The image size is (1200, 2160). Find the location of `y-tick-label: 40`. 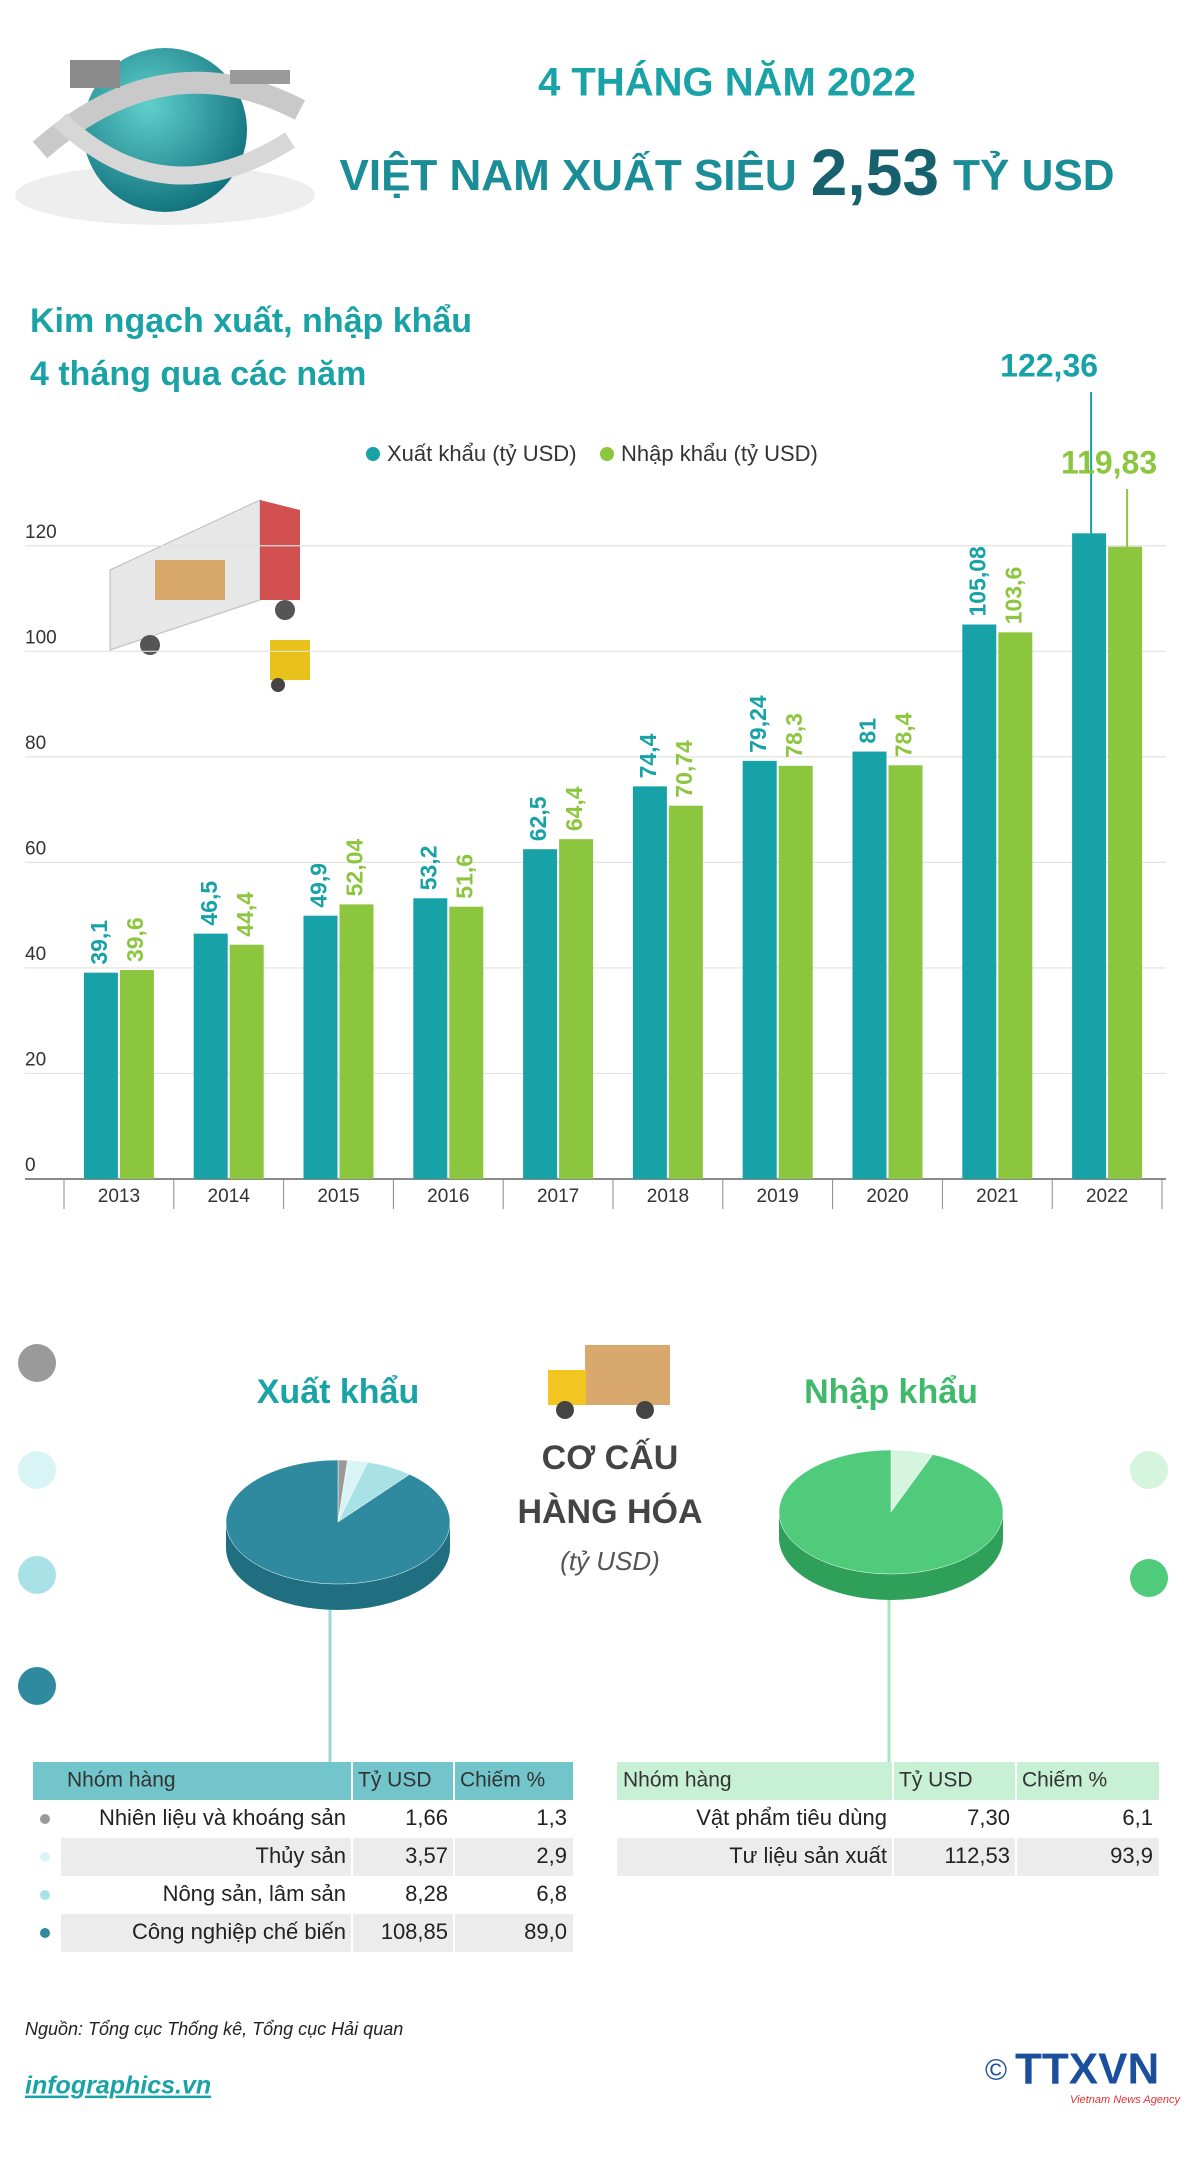

y-tick-label: 40 is located at coordinates (35, 954).